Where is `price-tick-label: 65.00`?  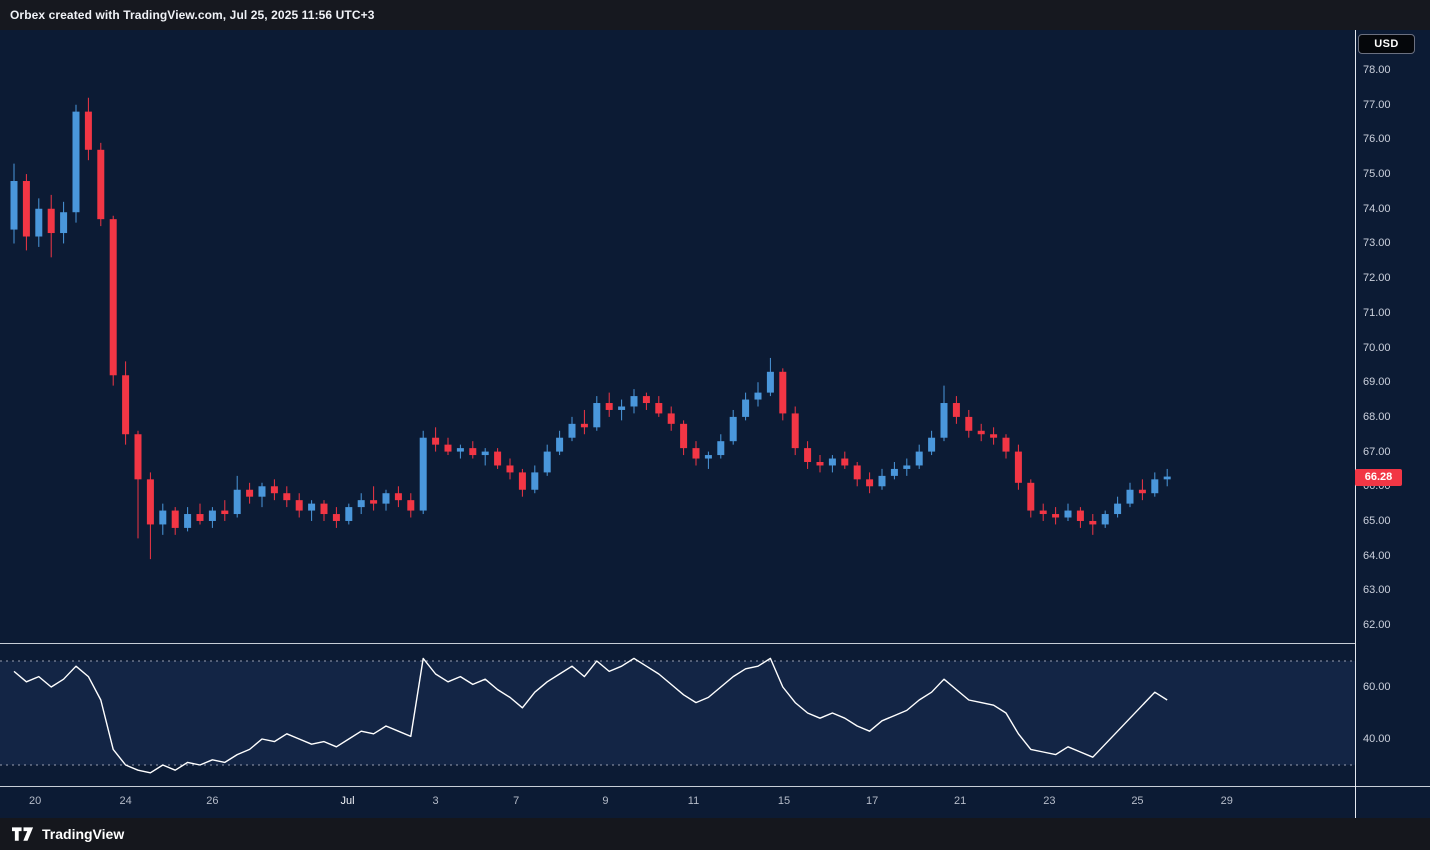 price-tick-label: 65.00 is located at coordinates (1377, 520).